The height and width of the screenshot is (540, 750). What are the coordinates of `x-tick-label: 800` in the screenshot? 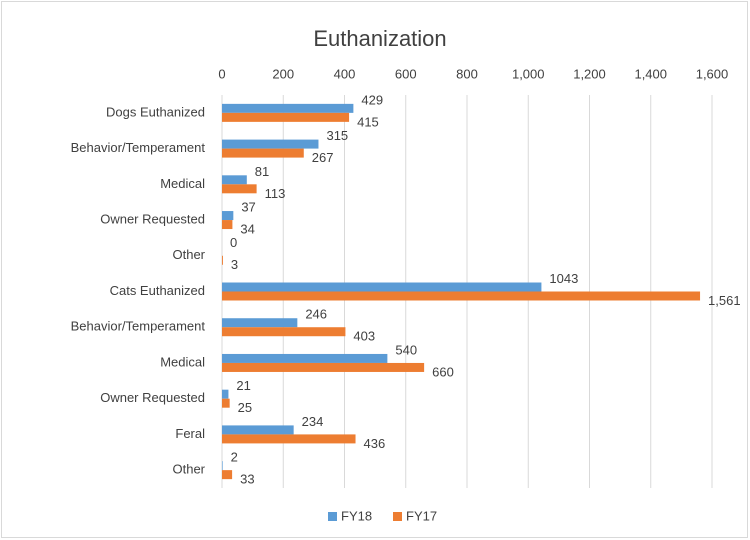 It's located at (467, 73).